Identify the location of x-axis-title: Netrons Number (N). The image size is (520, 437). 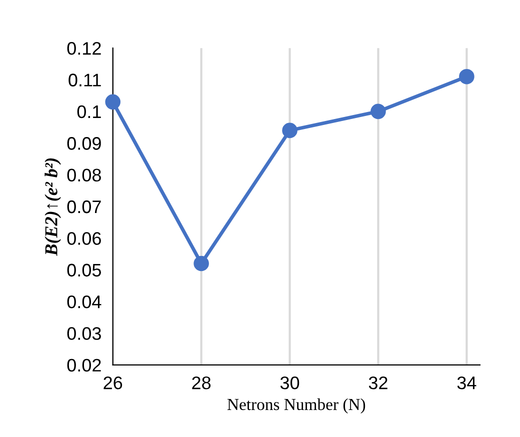
(296, 406).